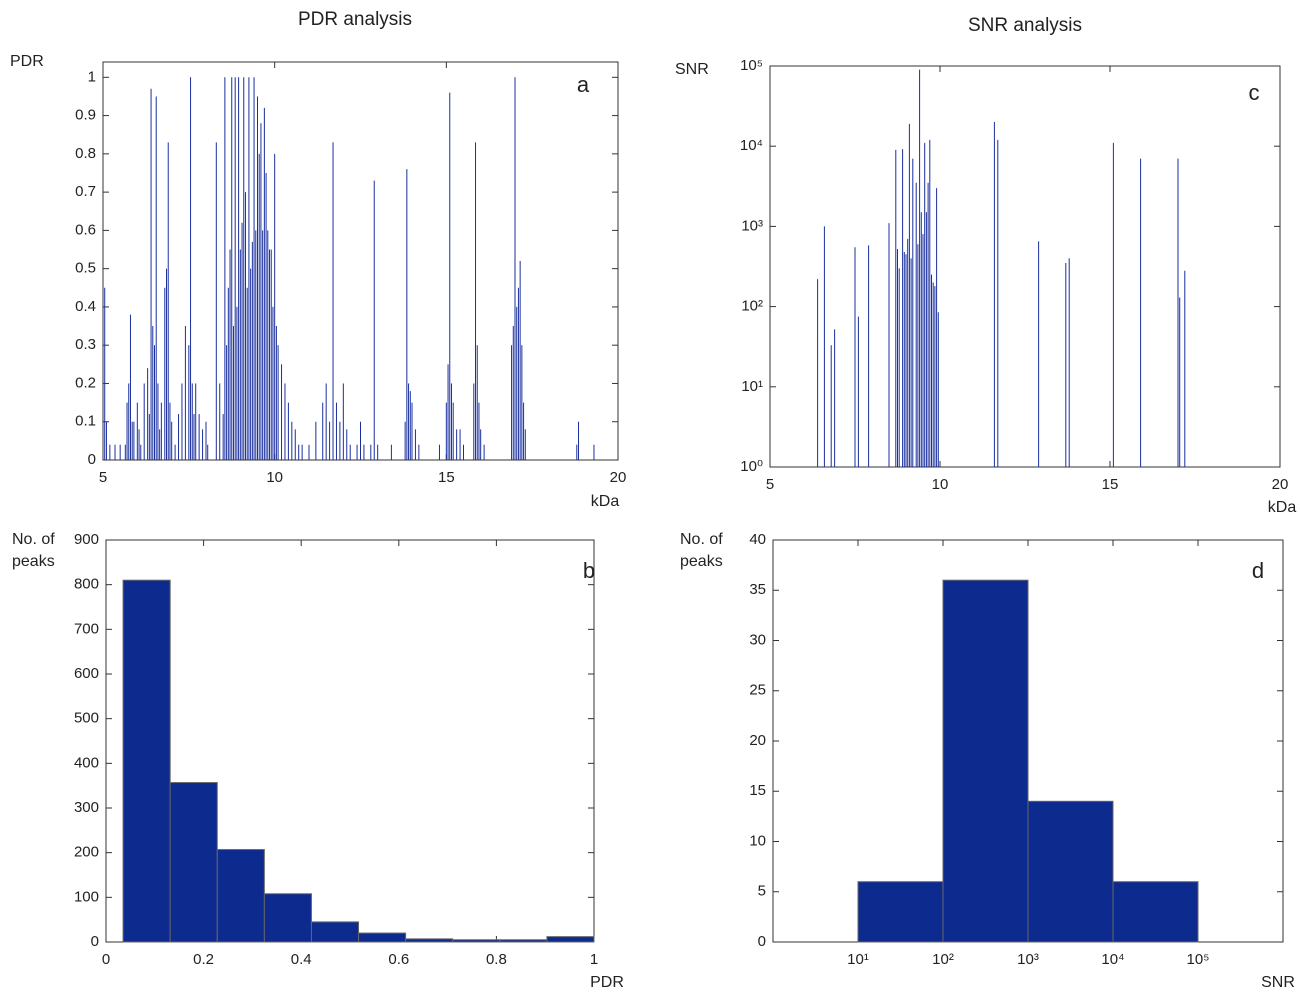  What do you see at coordinates (757, 790) in the screenshot?
I see `y-tick-label: 15` at bounding box center [757, 790].